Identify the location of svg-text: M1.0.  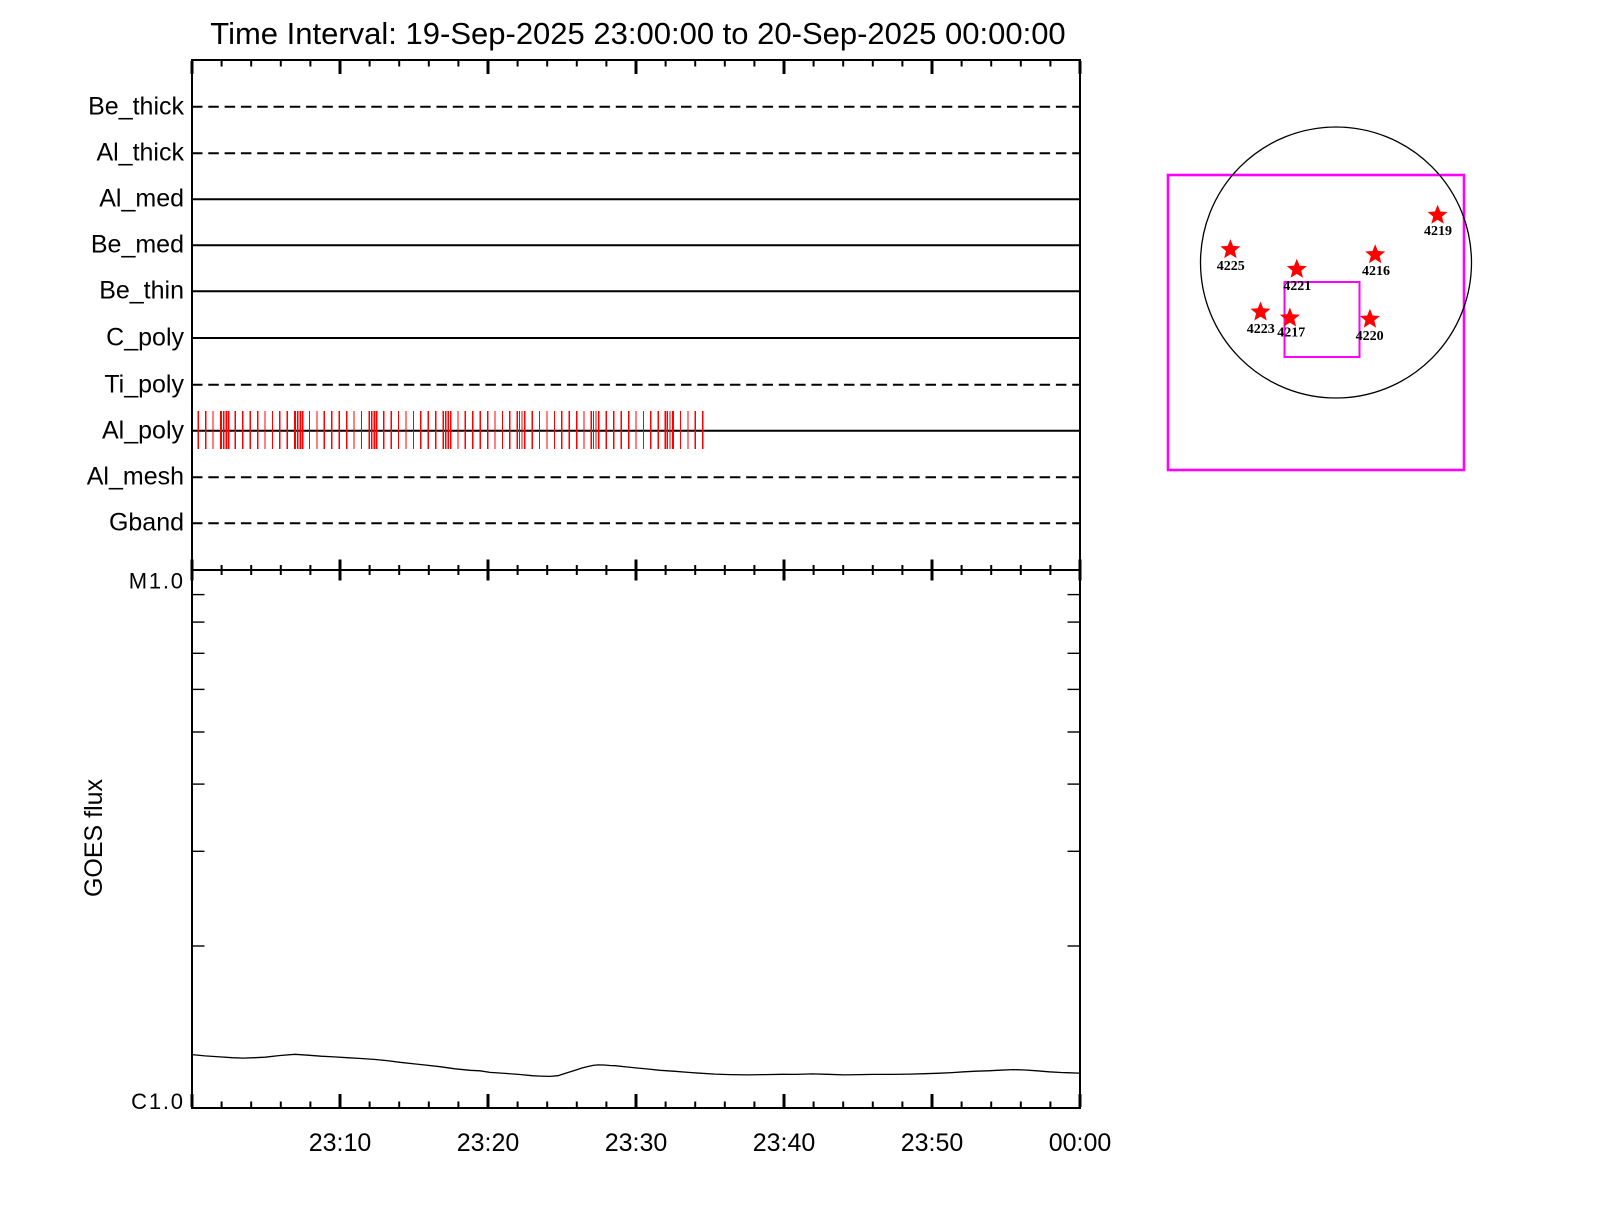
(157, 581).